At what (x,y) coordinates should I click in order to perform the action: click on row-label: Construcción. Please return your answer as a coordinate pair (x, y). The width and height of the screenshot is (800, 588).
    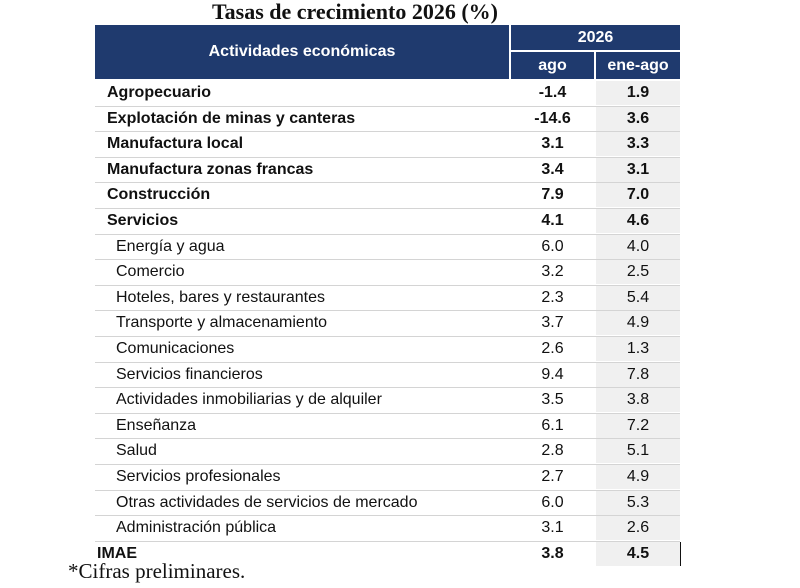
    Looking at the image, I should click on (159, 195).